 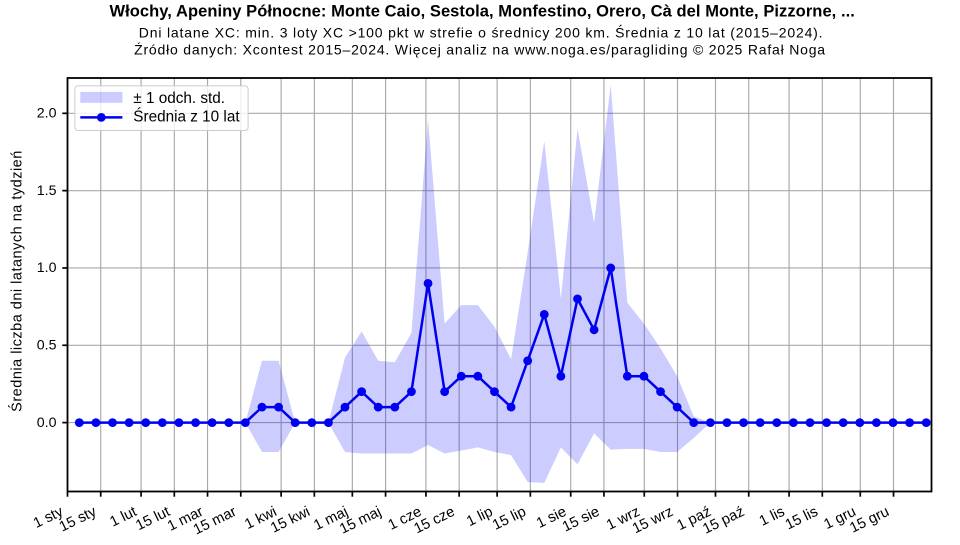 I want to click on svg-text: Średnia z 10 lat, so click(x=186, y=117).